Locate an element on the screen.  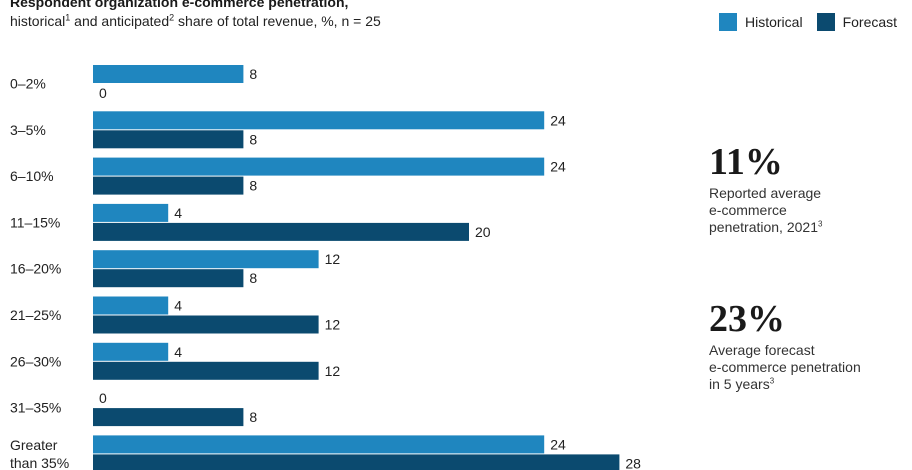
category-label: Greater than 35% is located at coordinates (39, 453).